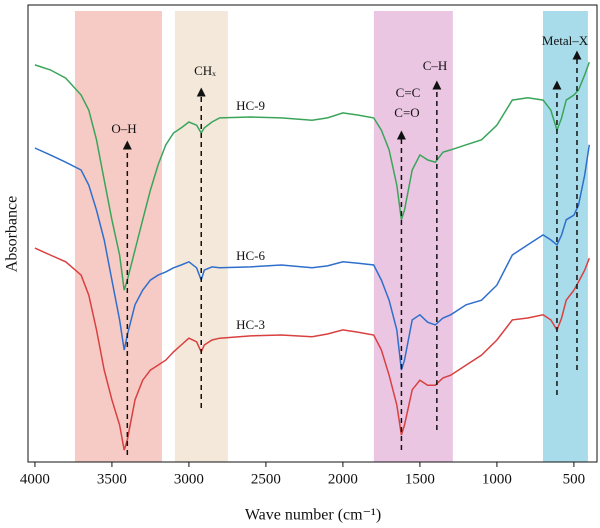 The image size is (600, 528). I want to click on y-axis-label: Absorbance, so click(12, 234).